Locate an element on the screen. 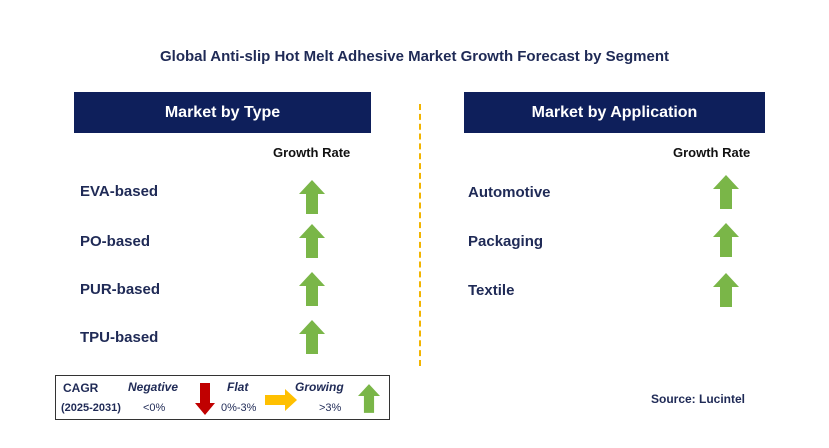 The image size is (829, 448). type-item-eva: EVA-based is located at coordinates (119, 191).